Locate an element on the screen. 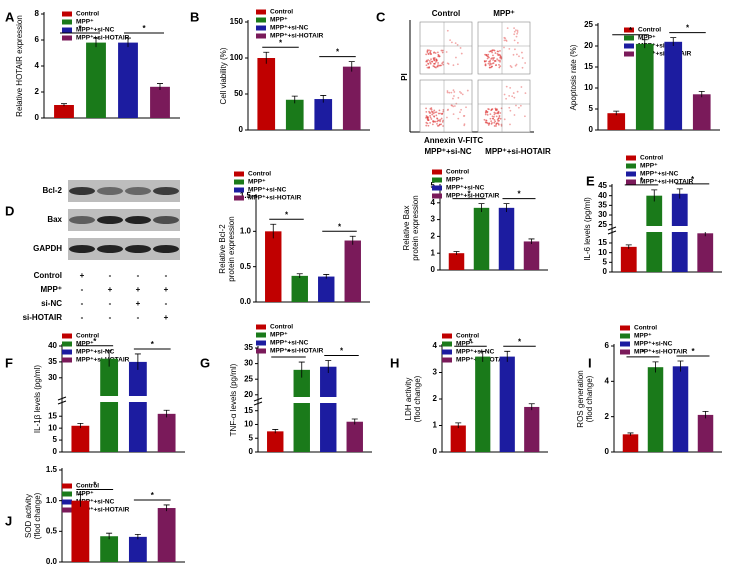 Image resolution: width=755 pixels, height=572 pixels. y-tick-label: 4 is located at coordinates (607, 380).